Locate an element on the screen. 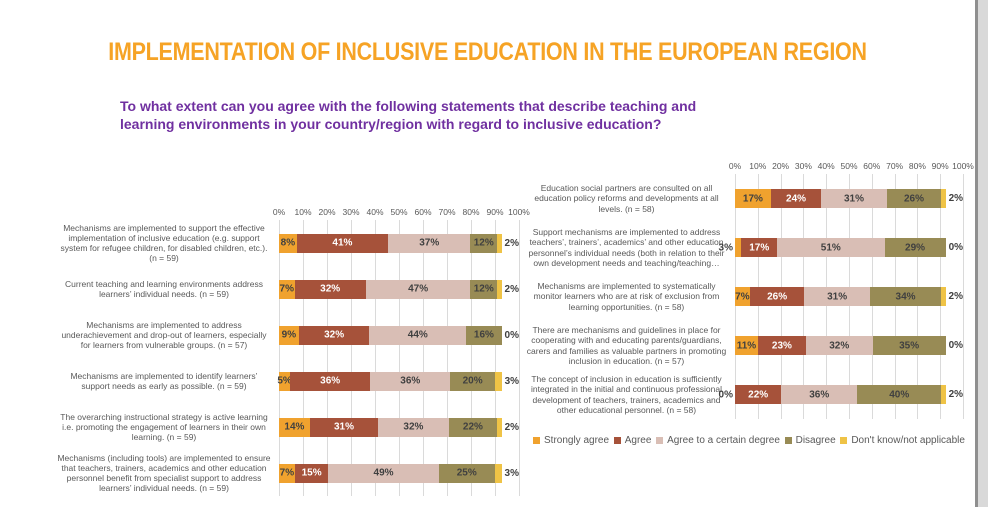 The image size is (988, 507). value-label: 37% is located at coordinates (429, 243).